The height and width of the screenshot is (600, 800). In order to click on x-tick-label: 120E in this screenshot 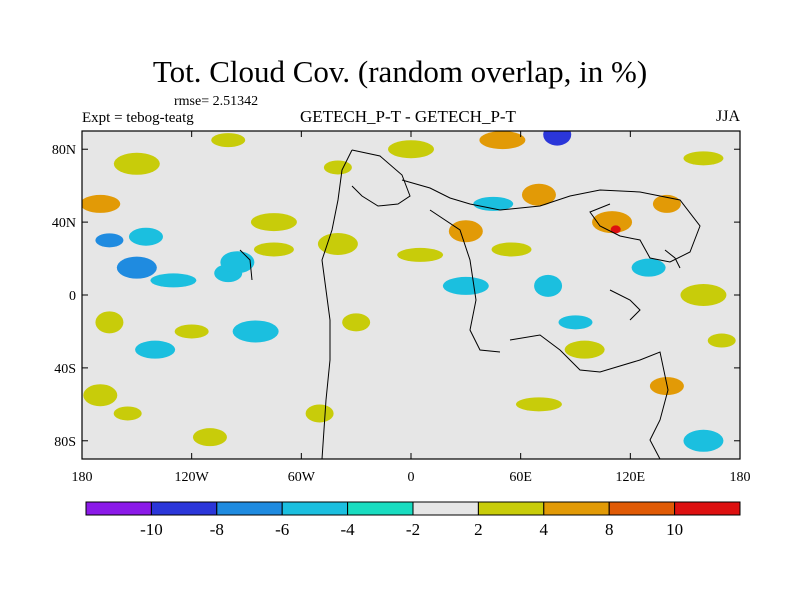, I will do `click(631, 477)`.